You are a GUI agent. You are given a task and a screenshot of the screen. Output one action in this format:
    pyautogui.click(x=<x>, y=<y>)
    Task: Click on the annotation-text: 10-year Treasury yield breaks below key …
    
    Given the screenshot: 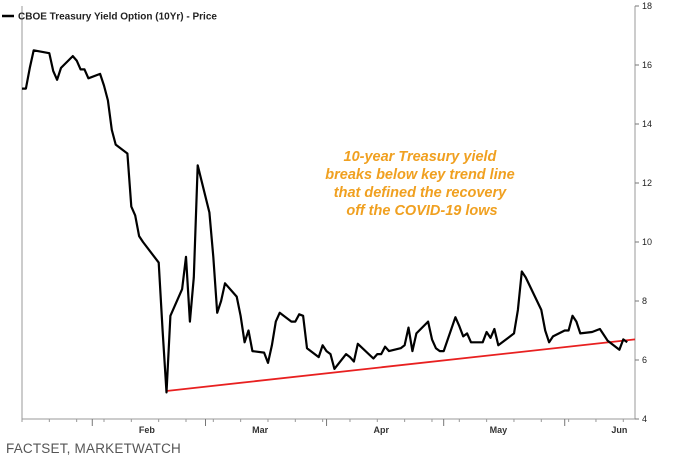 What is the action you would take?
    pyautogui.click(x=421, y=184)
    